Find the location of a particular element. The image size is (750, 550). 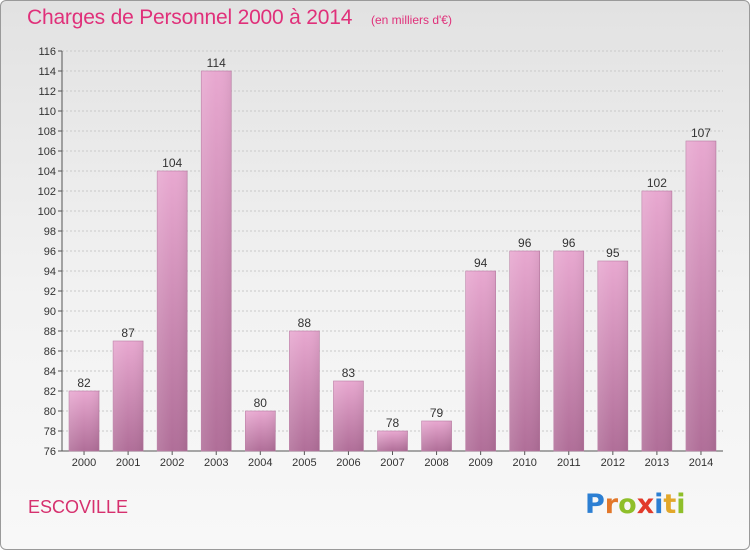

x-tick-label: 2008 is located at coordinates (436, 463).